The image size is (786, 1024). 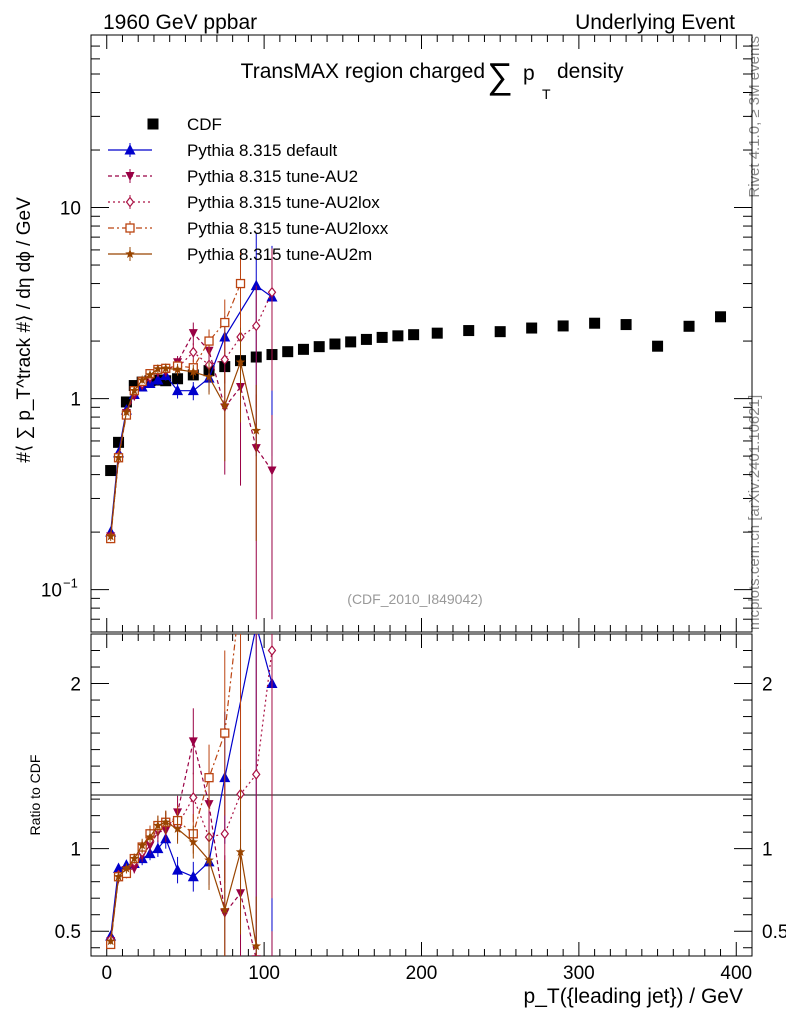 What do you see at coordinates (736, 973) in the screenshot?
I see `x-tick-label: 400` at bounding box center [736, 973].